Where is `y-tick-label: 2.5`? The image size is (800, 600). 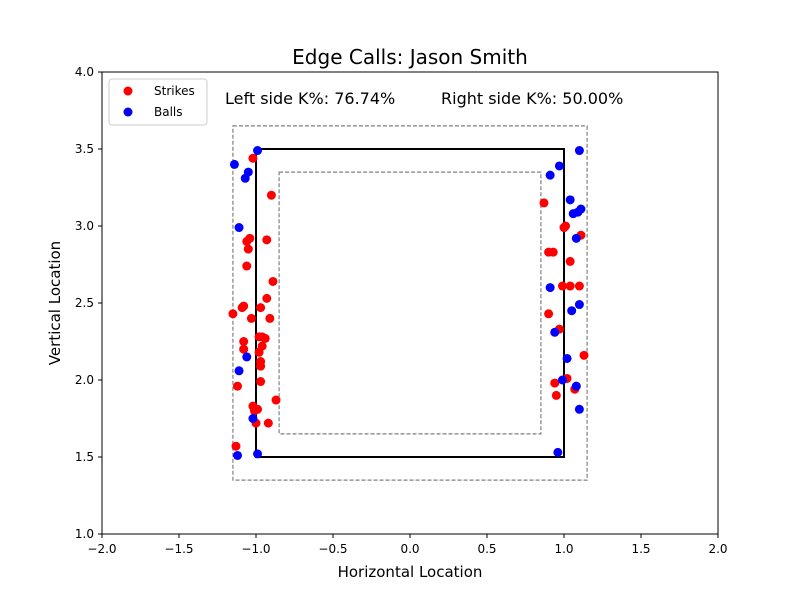 y-tick-label: 2.5 is located at coordinates (84, 303).